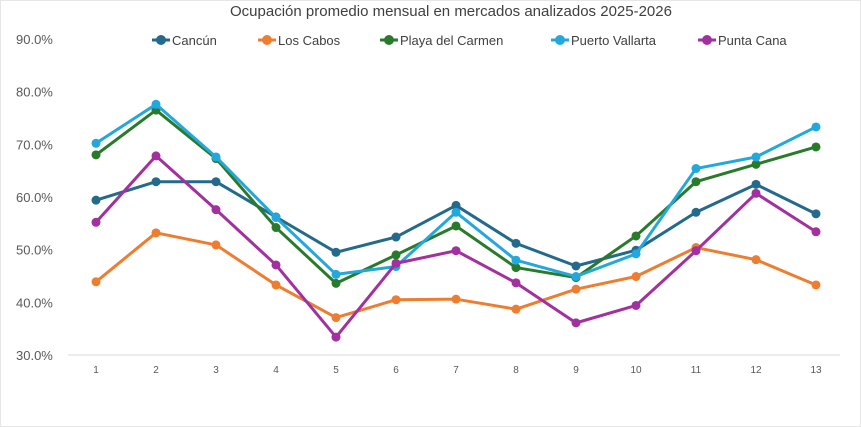 The width and height of the screenshot is (861, 427). Describe the element at coordinates (396, 370) in the screenshot. I see `x-tick-label: 6` at that location.